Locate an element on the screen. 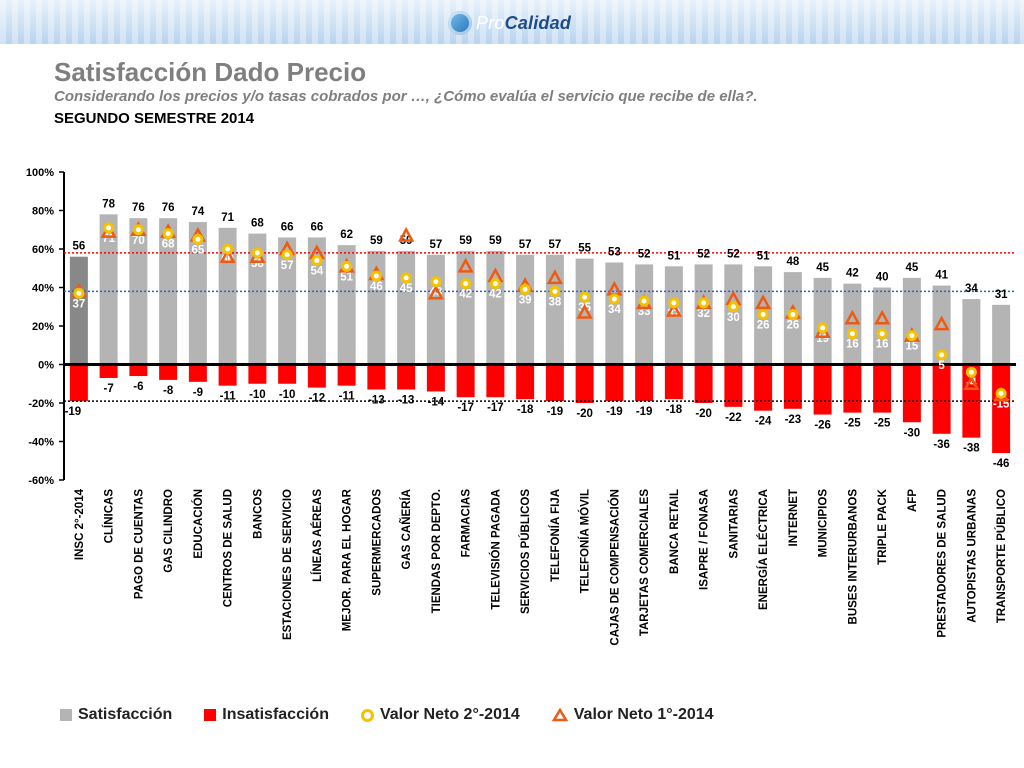  neto2-label: 54 is located at coordinates (316, 272).